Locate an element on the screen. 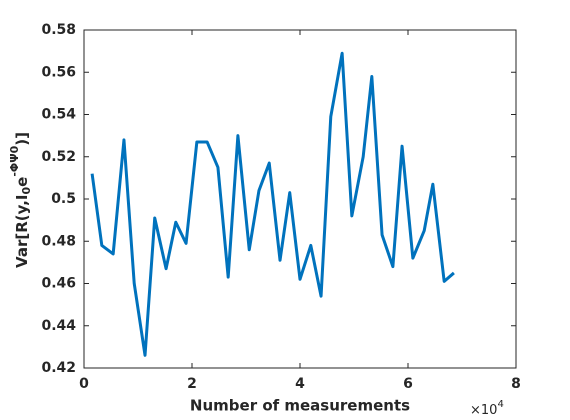 This screenshot has width=570, height=420. x-tick-label: 8 is located at coordinates (516, 384).